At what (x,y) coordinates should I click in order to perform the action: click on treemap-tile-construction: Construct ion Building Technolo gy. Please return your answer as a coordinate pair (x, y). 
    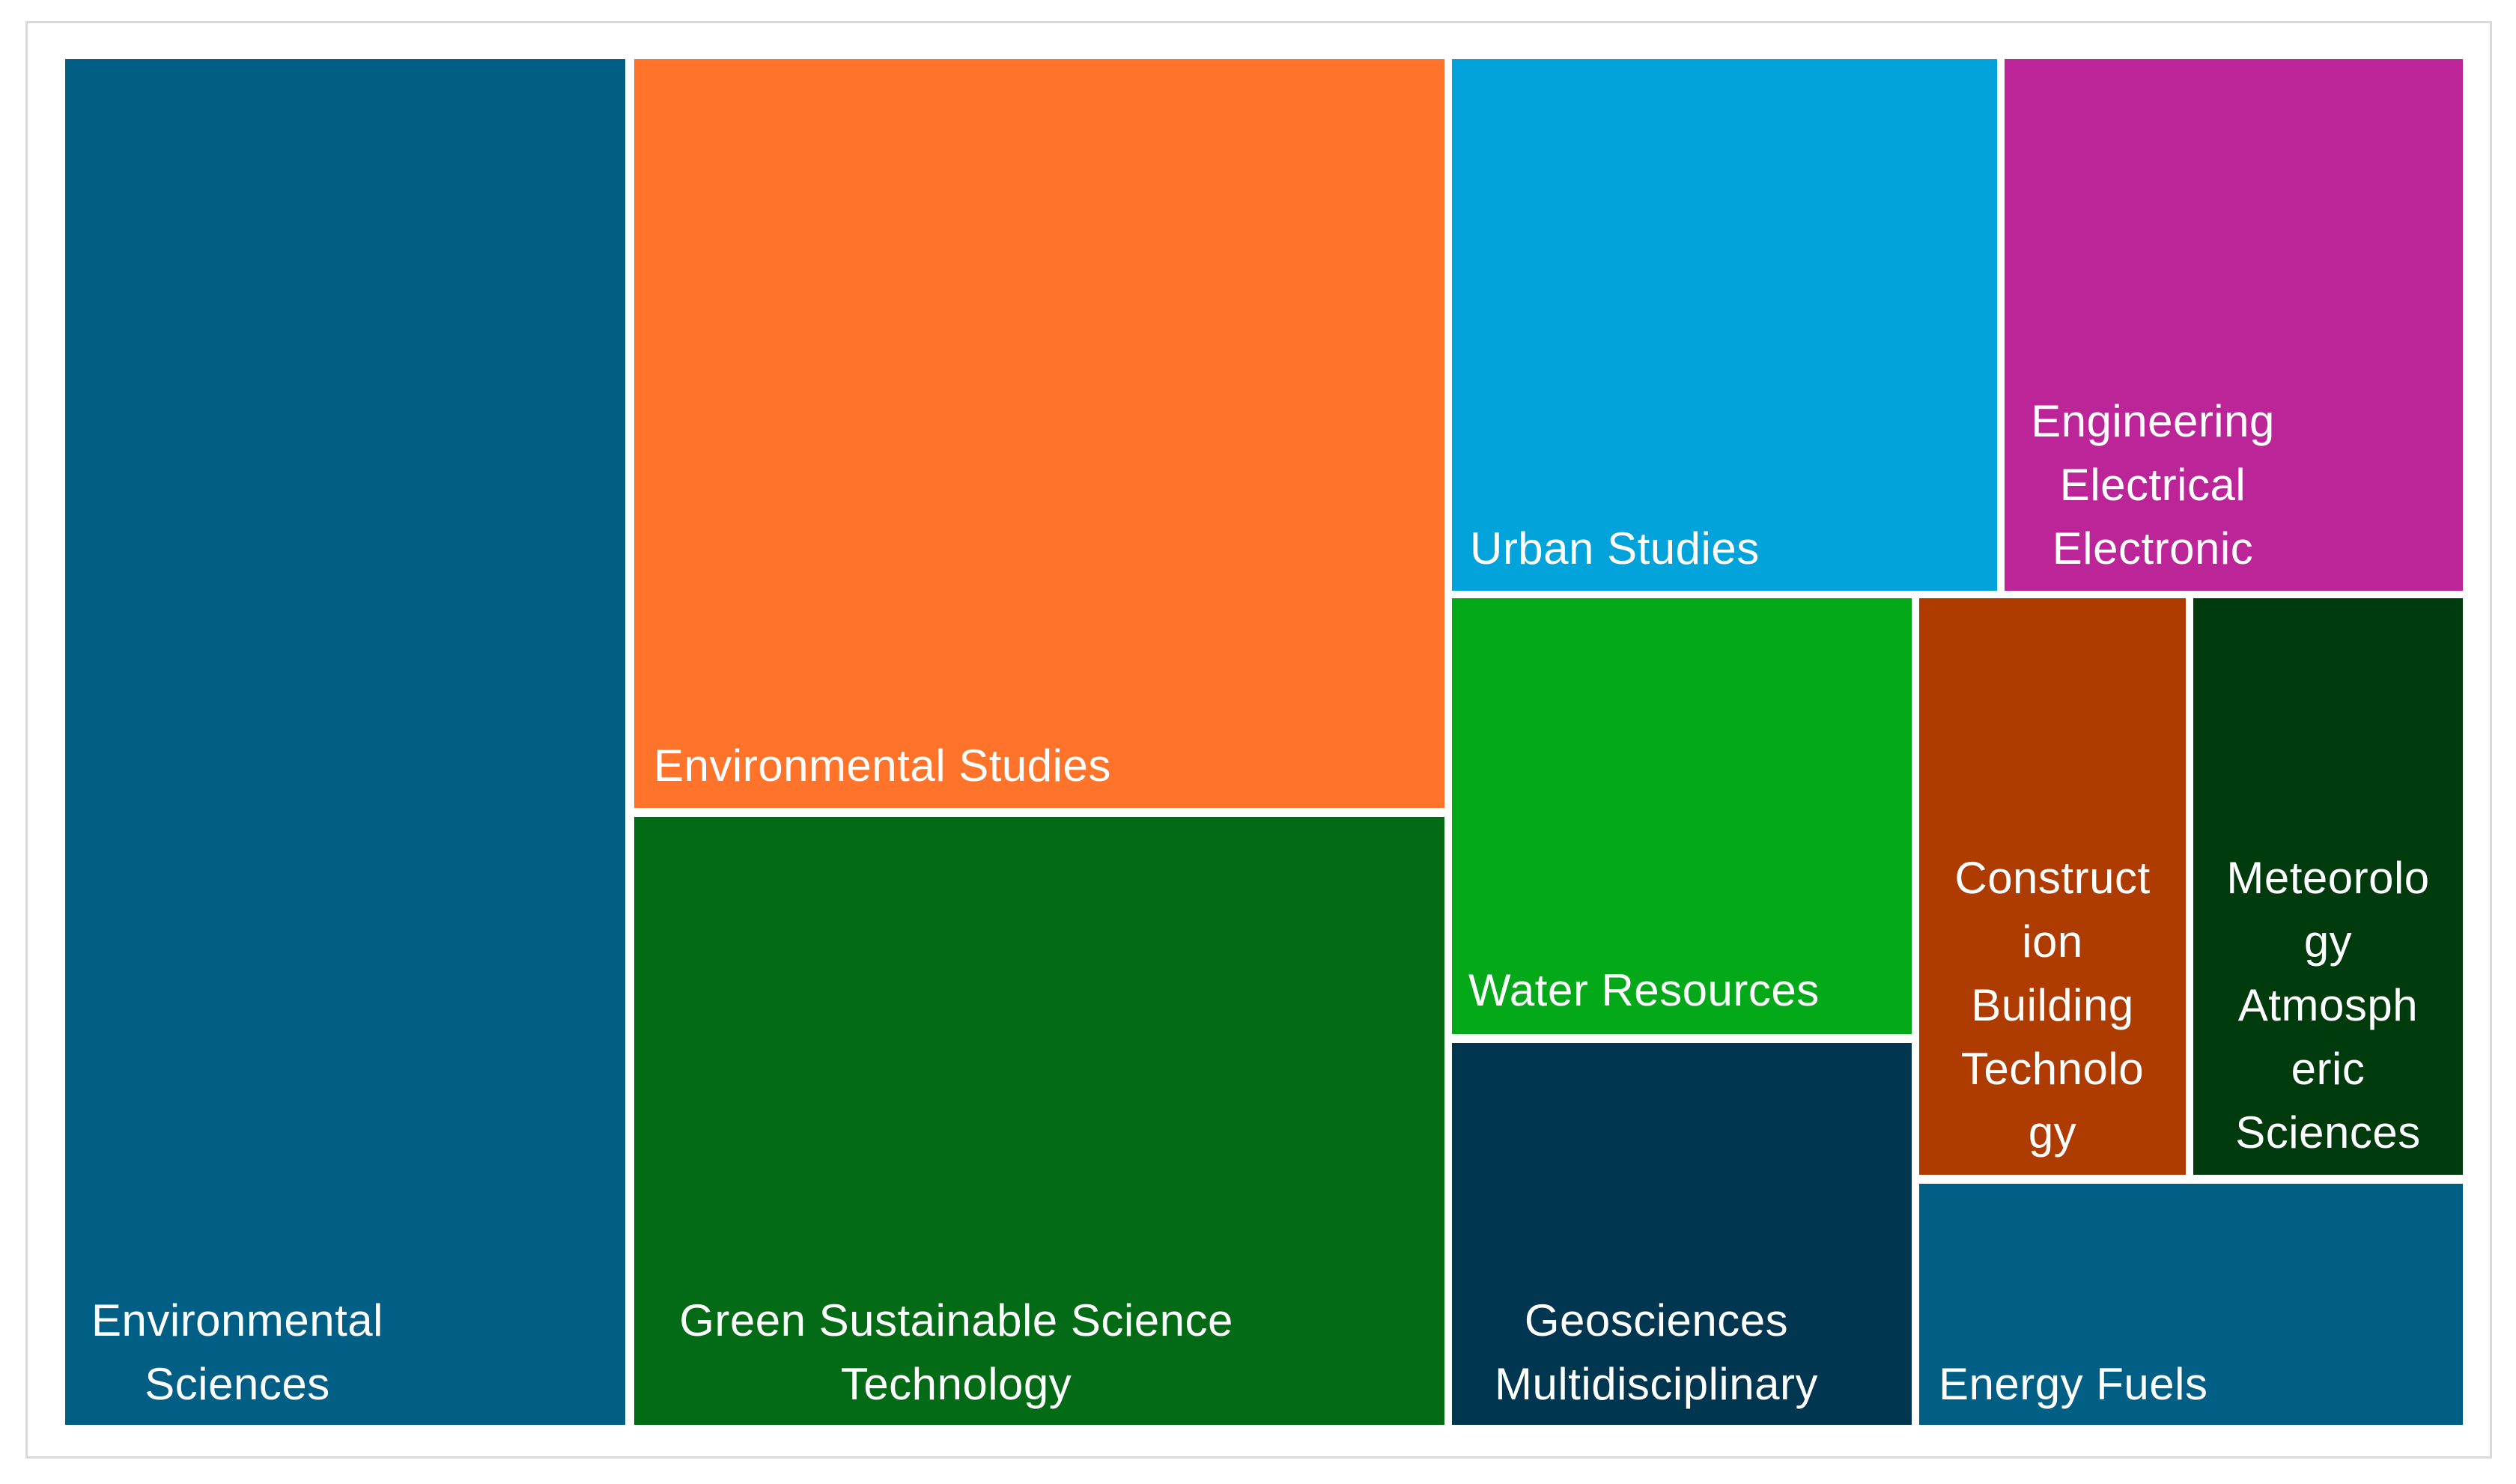
    Looking at the image, I should click on (2052, 886).